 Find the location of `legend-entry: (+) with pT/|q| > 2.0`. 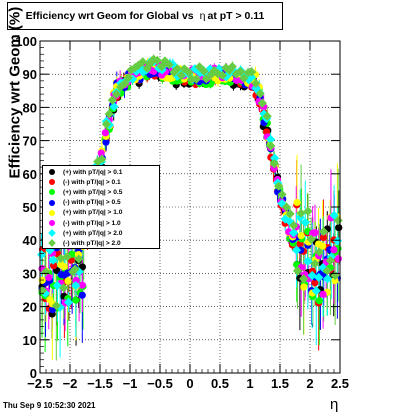

legend-entry: (+) with pT/|q| > 2.0 is located at coordinates (101, 233).